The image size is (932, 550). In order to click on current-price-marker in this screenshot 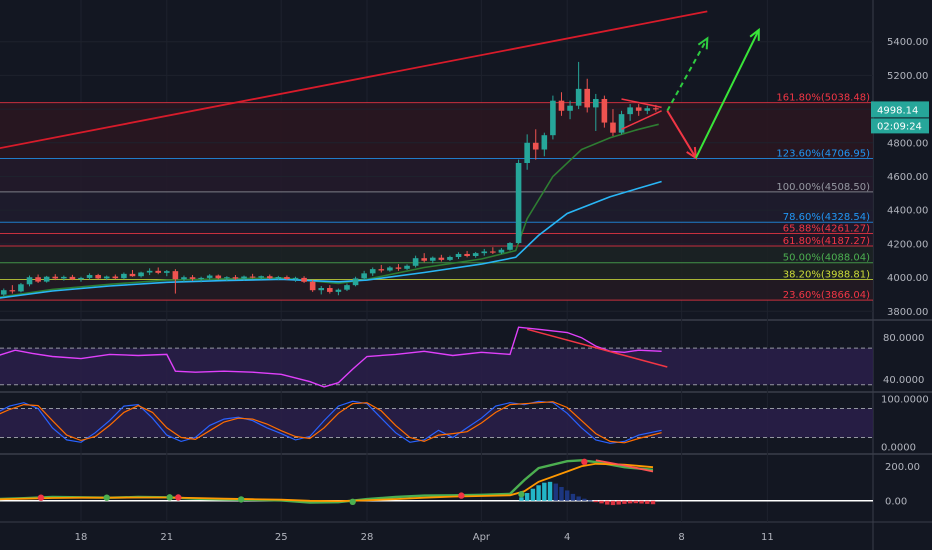, I will do `click(900, 109)`.